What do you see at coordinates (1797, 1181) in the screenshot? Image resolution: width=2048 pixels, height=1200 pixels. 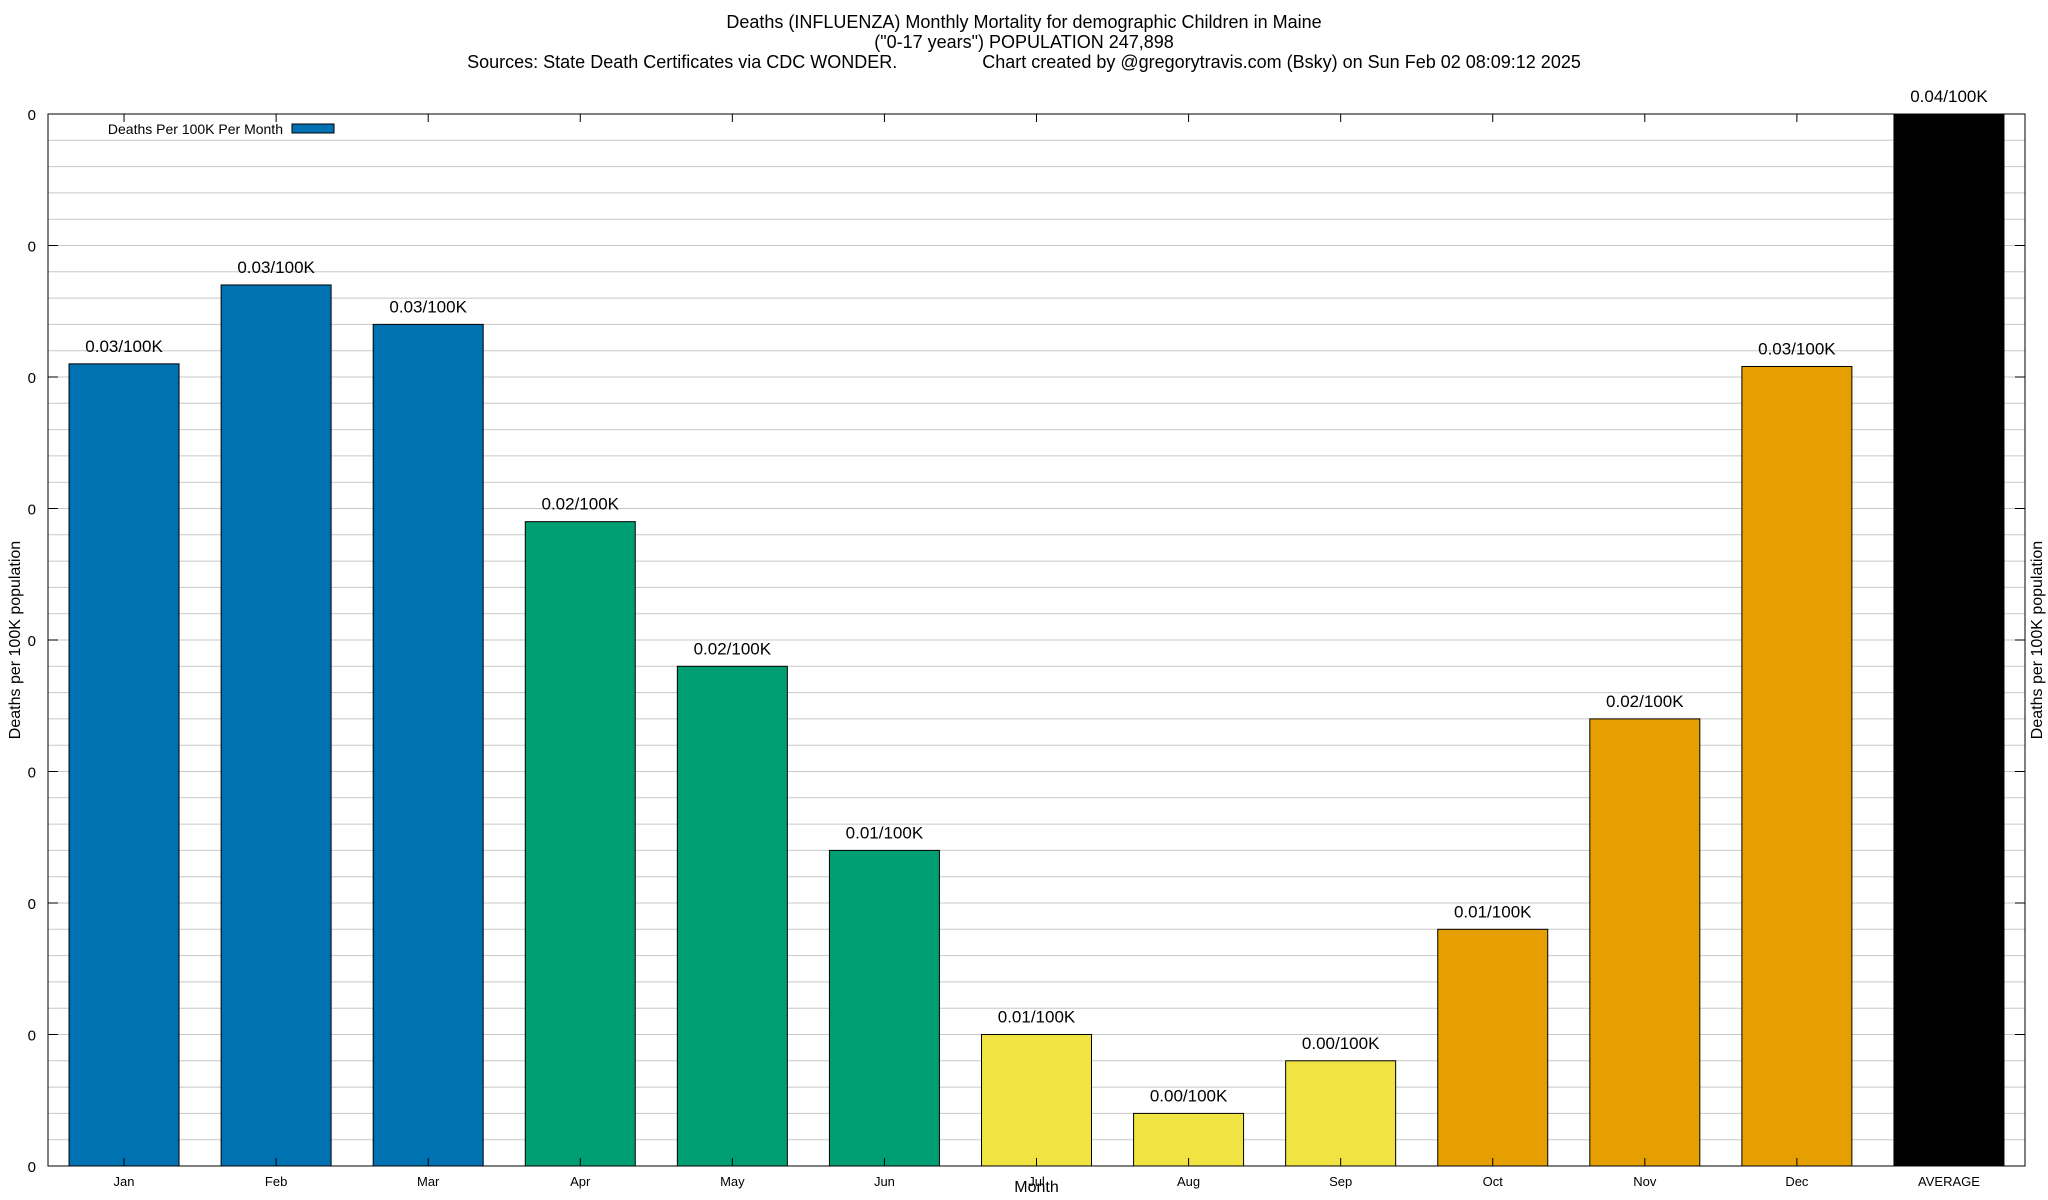 I see `x-tick-label: Dec` at bounding box center [1797, 1181].